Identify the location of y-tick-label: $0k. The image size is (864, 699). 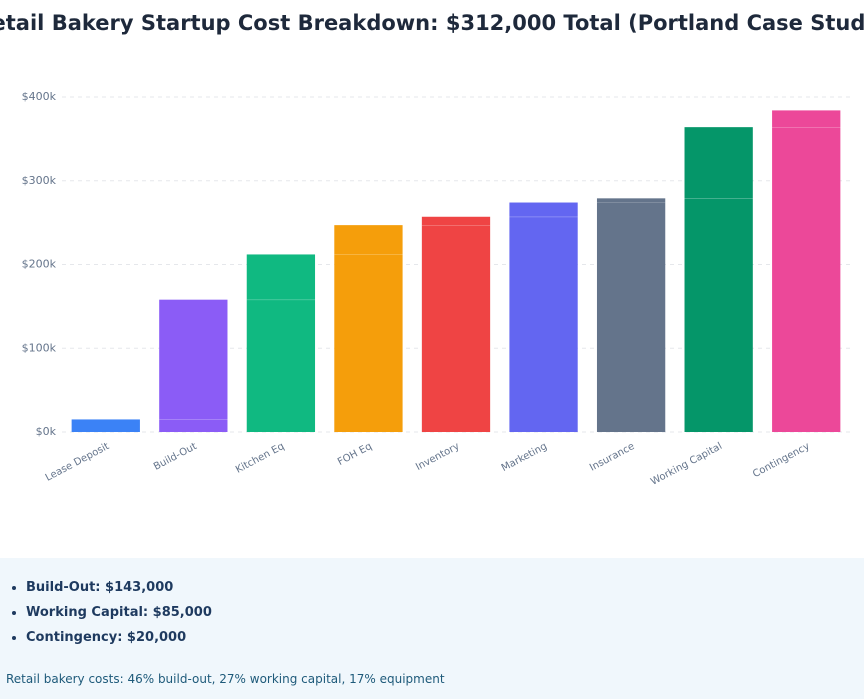
(46, 431).